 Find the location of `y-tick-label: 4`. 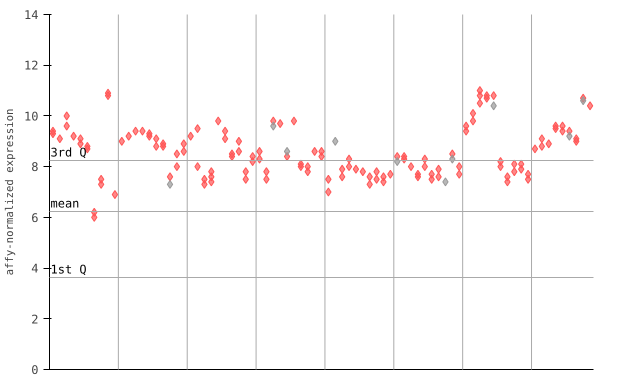

y-tick-label: 4 is located at coordinates (35, 269).